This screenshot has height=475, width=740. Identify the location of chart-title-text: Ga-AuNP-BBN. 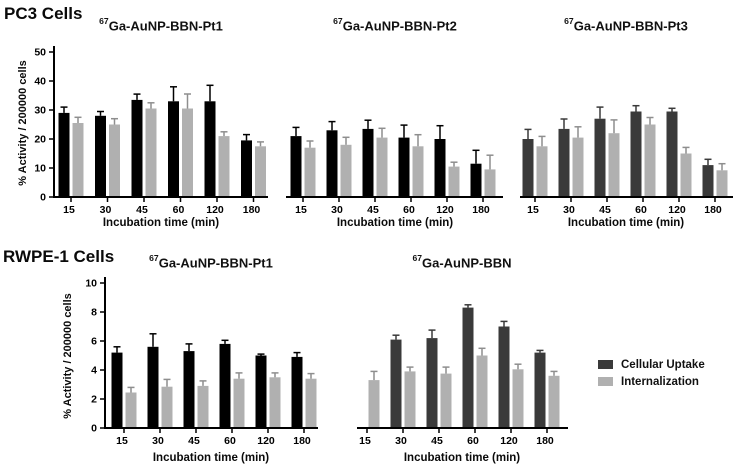
(466, 263).